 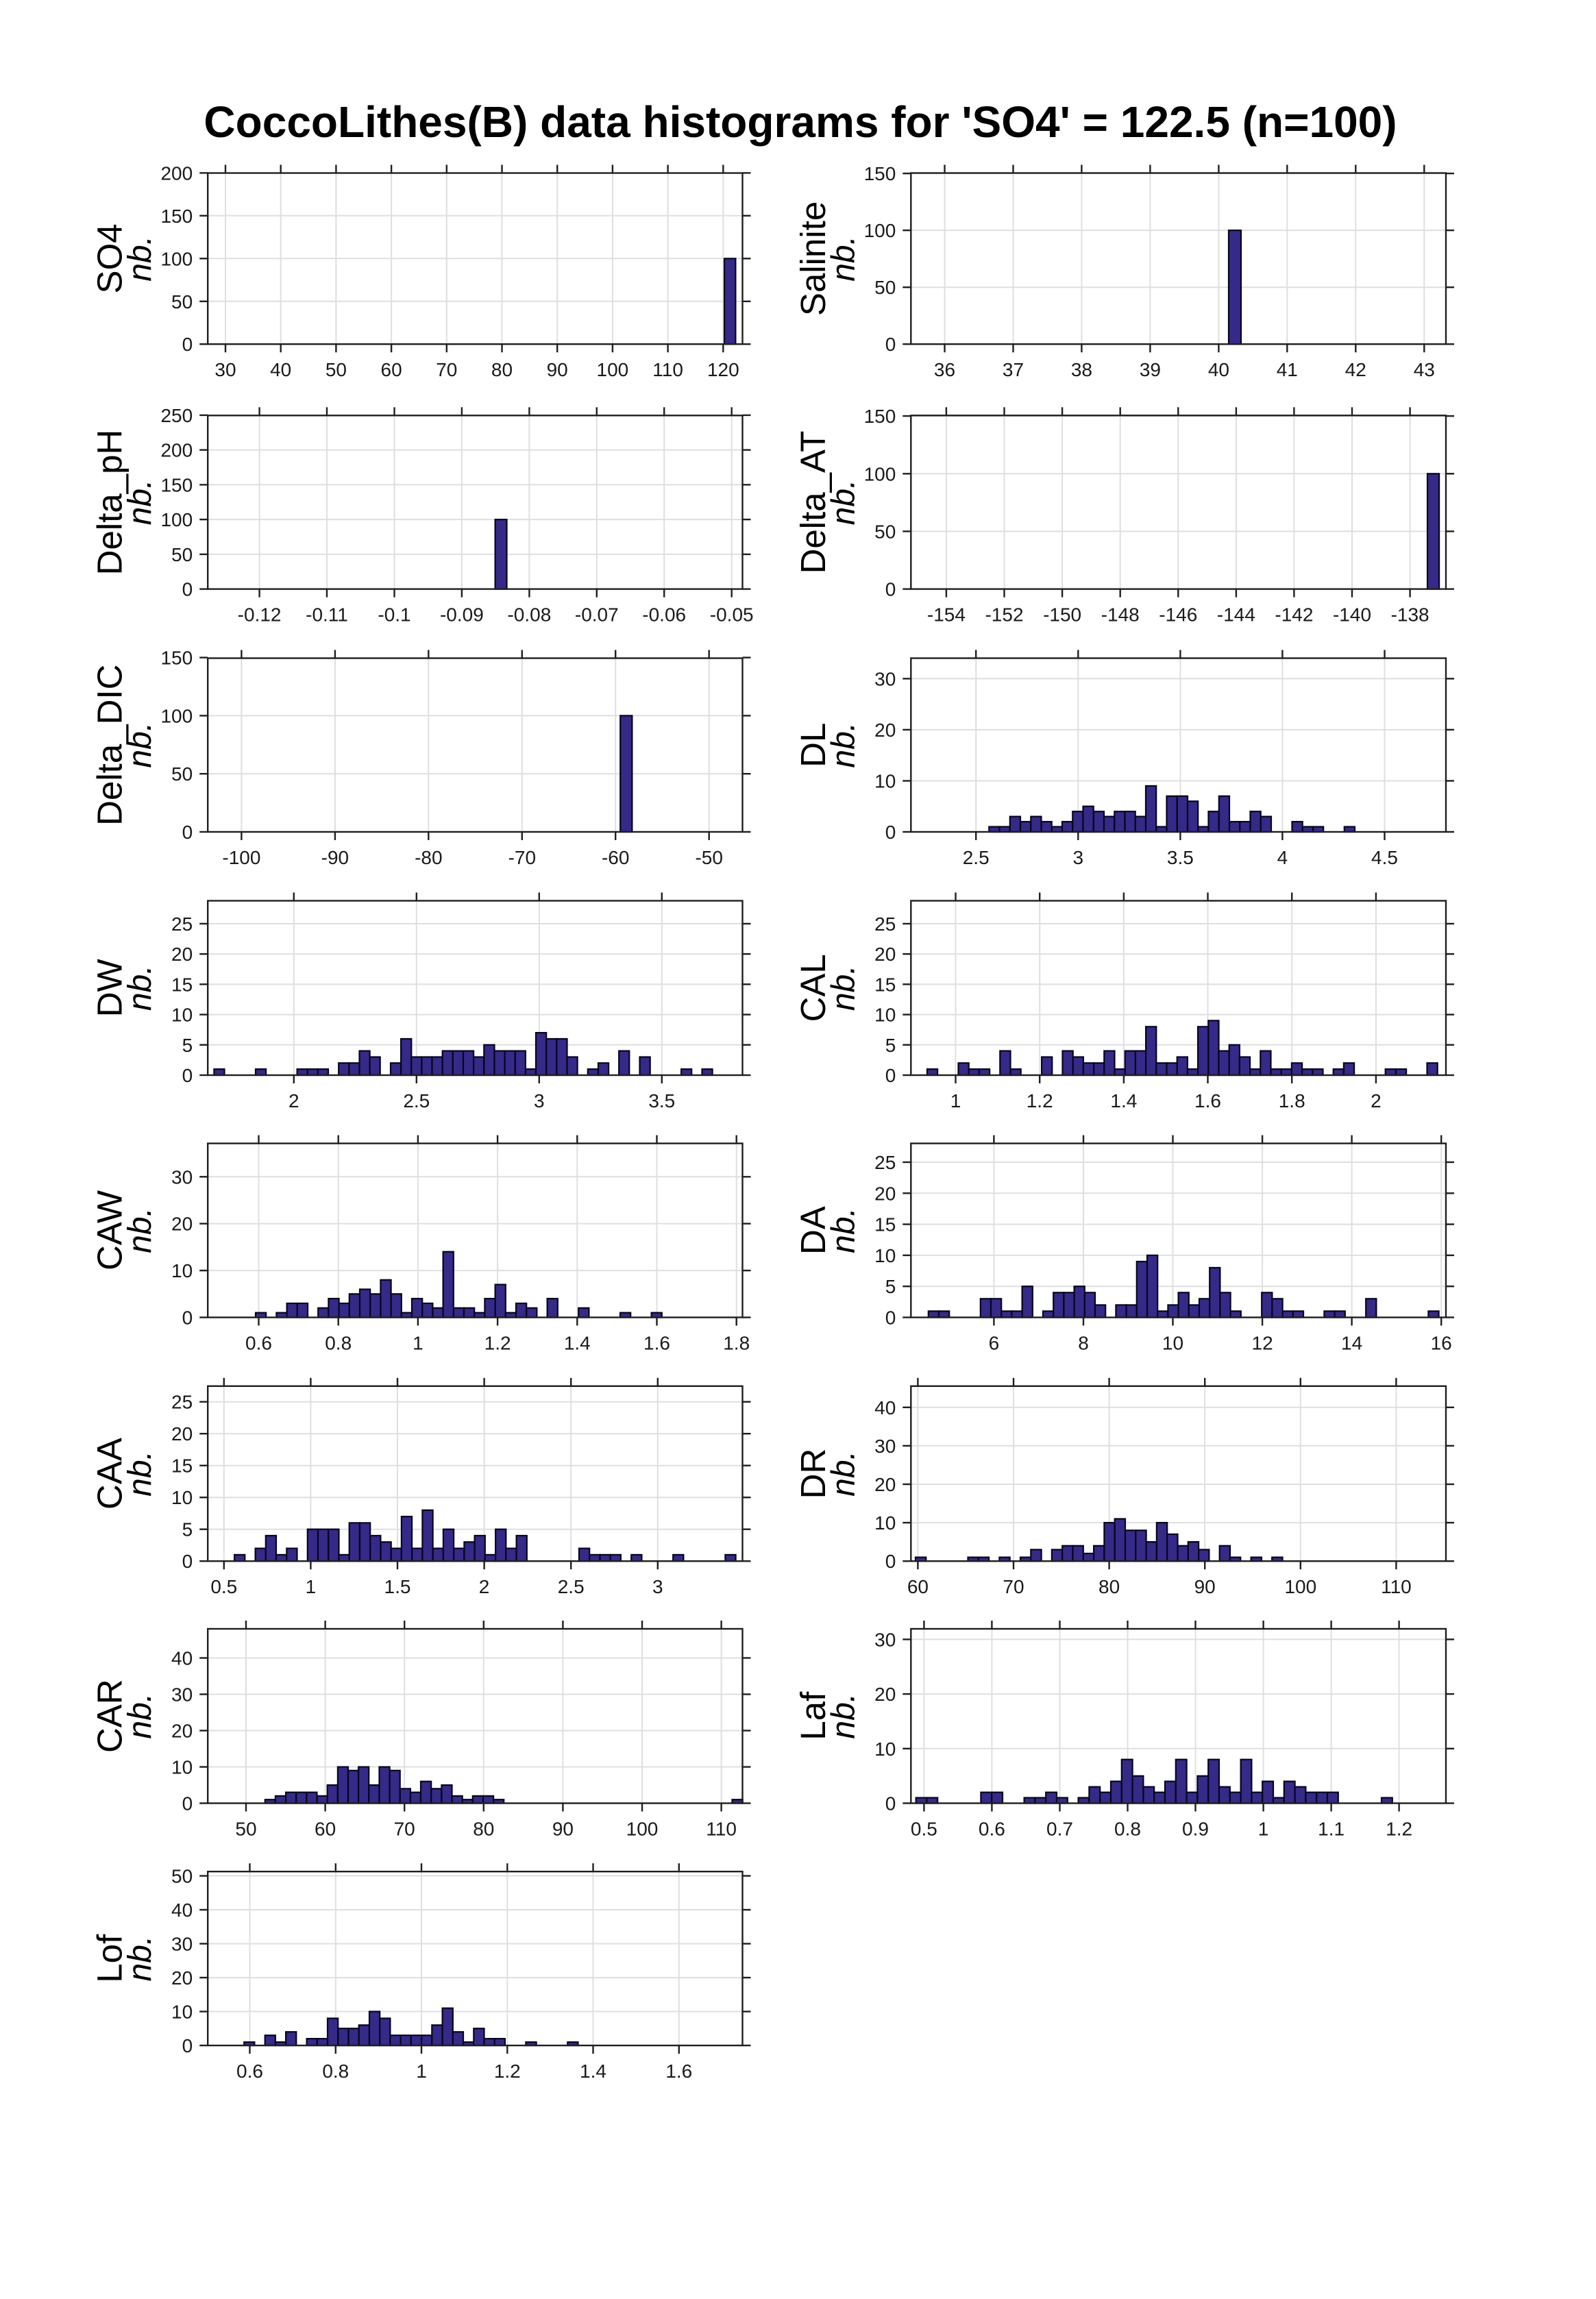 I want to click on svg-text: DW, so click(x=110, y=988).